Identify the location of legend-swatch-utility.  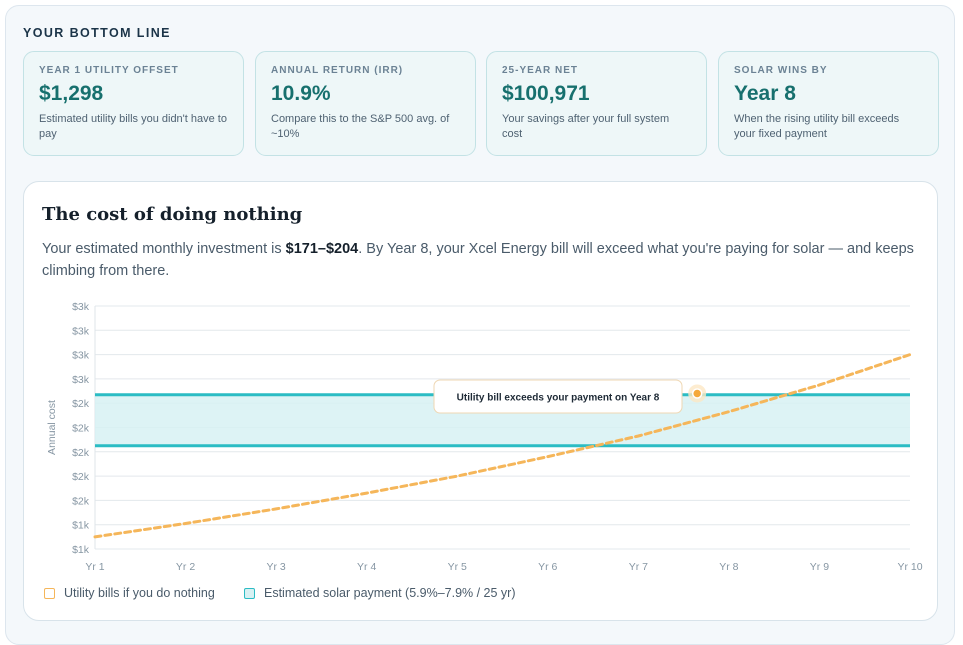
(49, 593).